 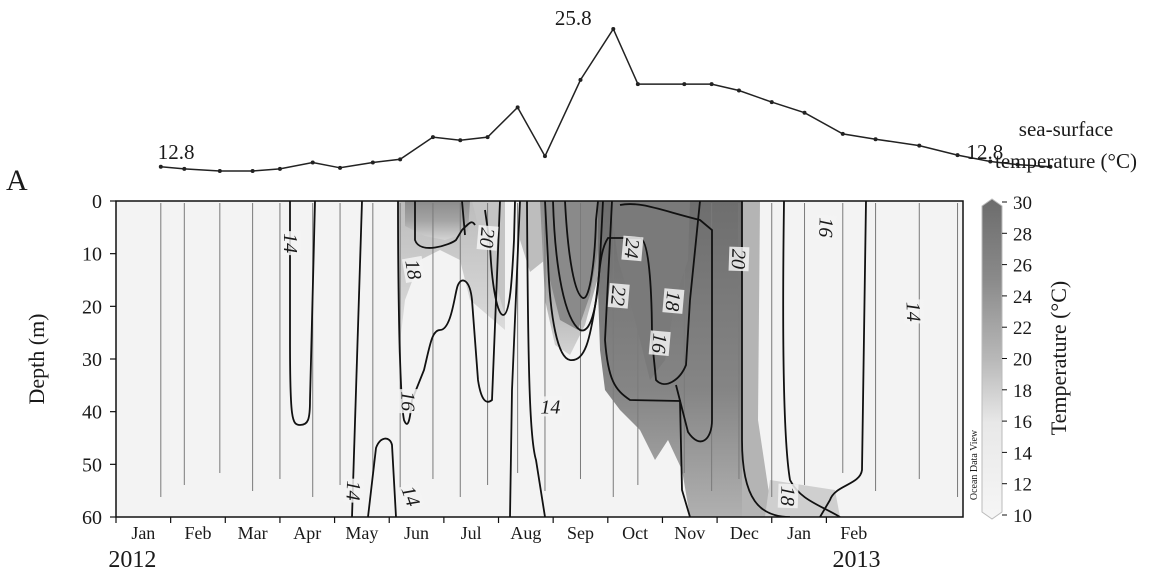 I want to click on colorbar-watermark: Ocean Data View, so click(x=974, y=464).